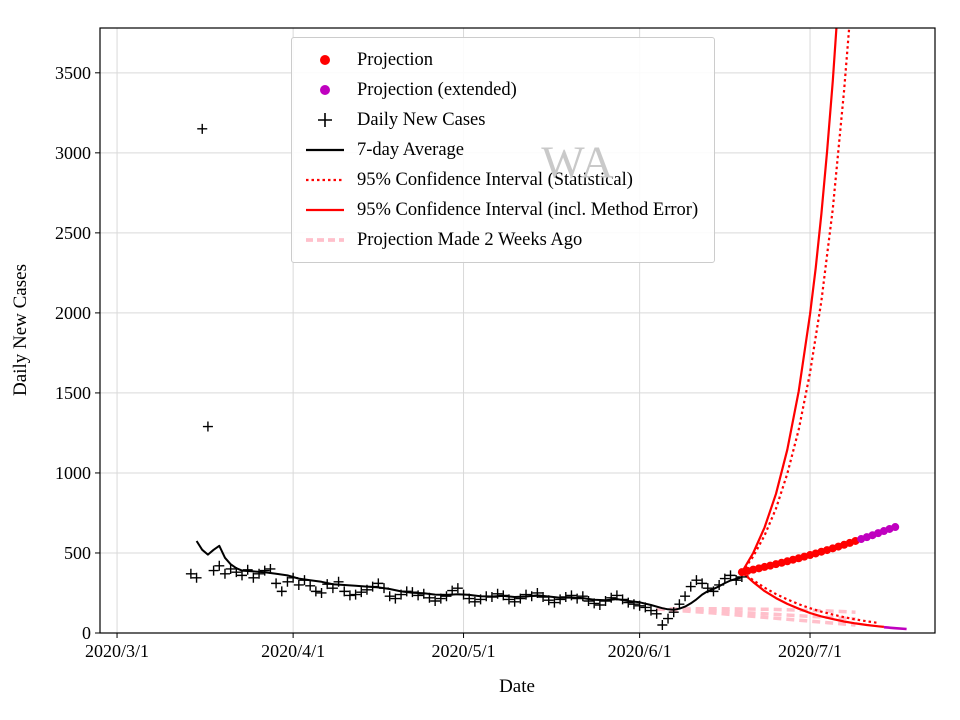 The width and height of the screenshot is (960, 720). What do you see at coordinates (325, 240) in the screenshot?
I see `legend-marker-dashed-icon` at bounding box center [325, 240].